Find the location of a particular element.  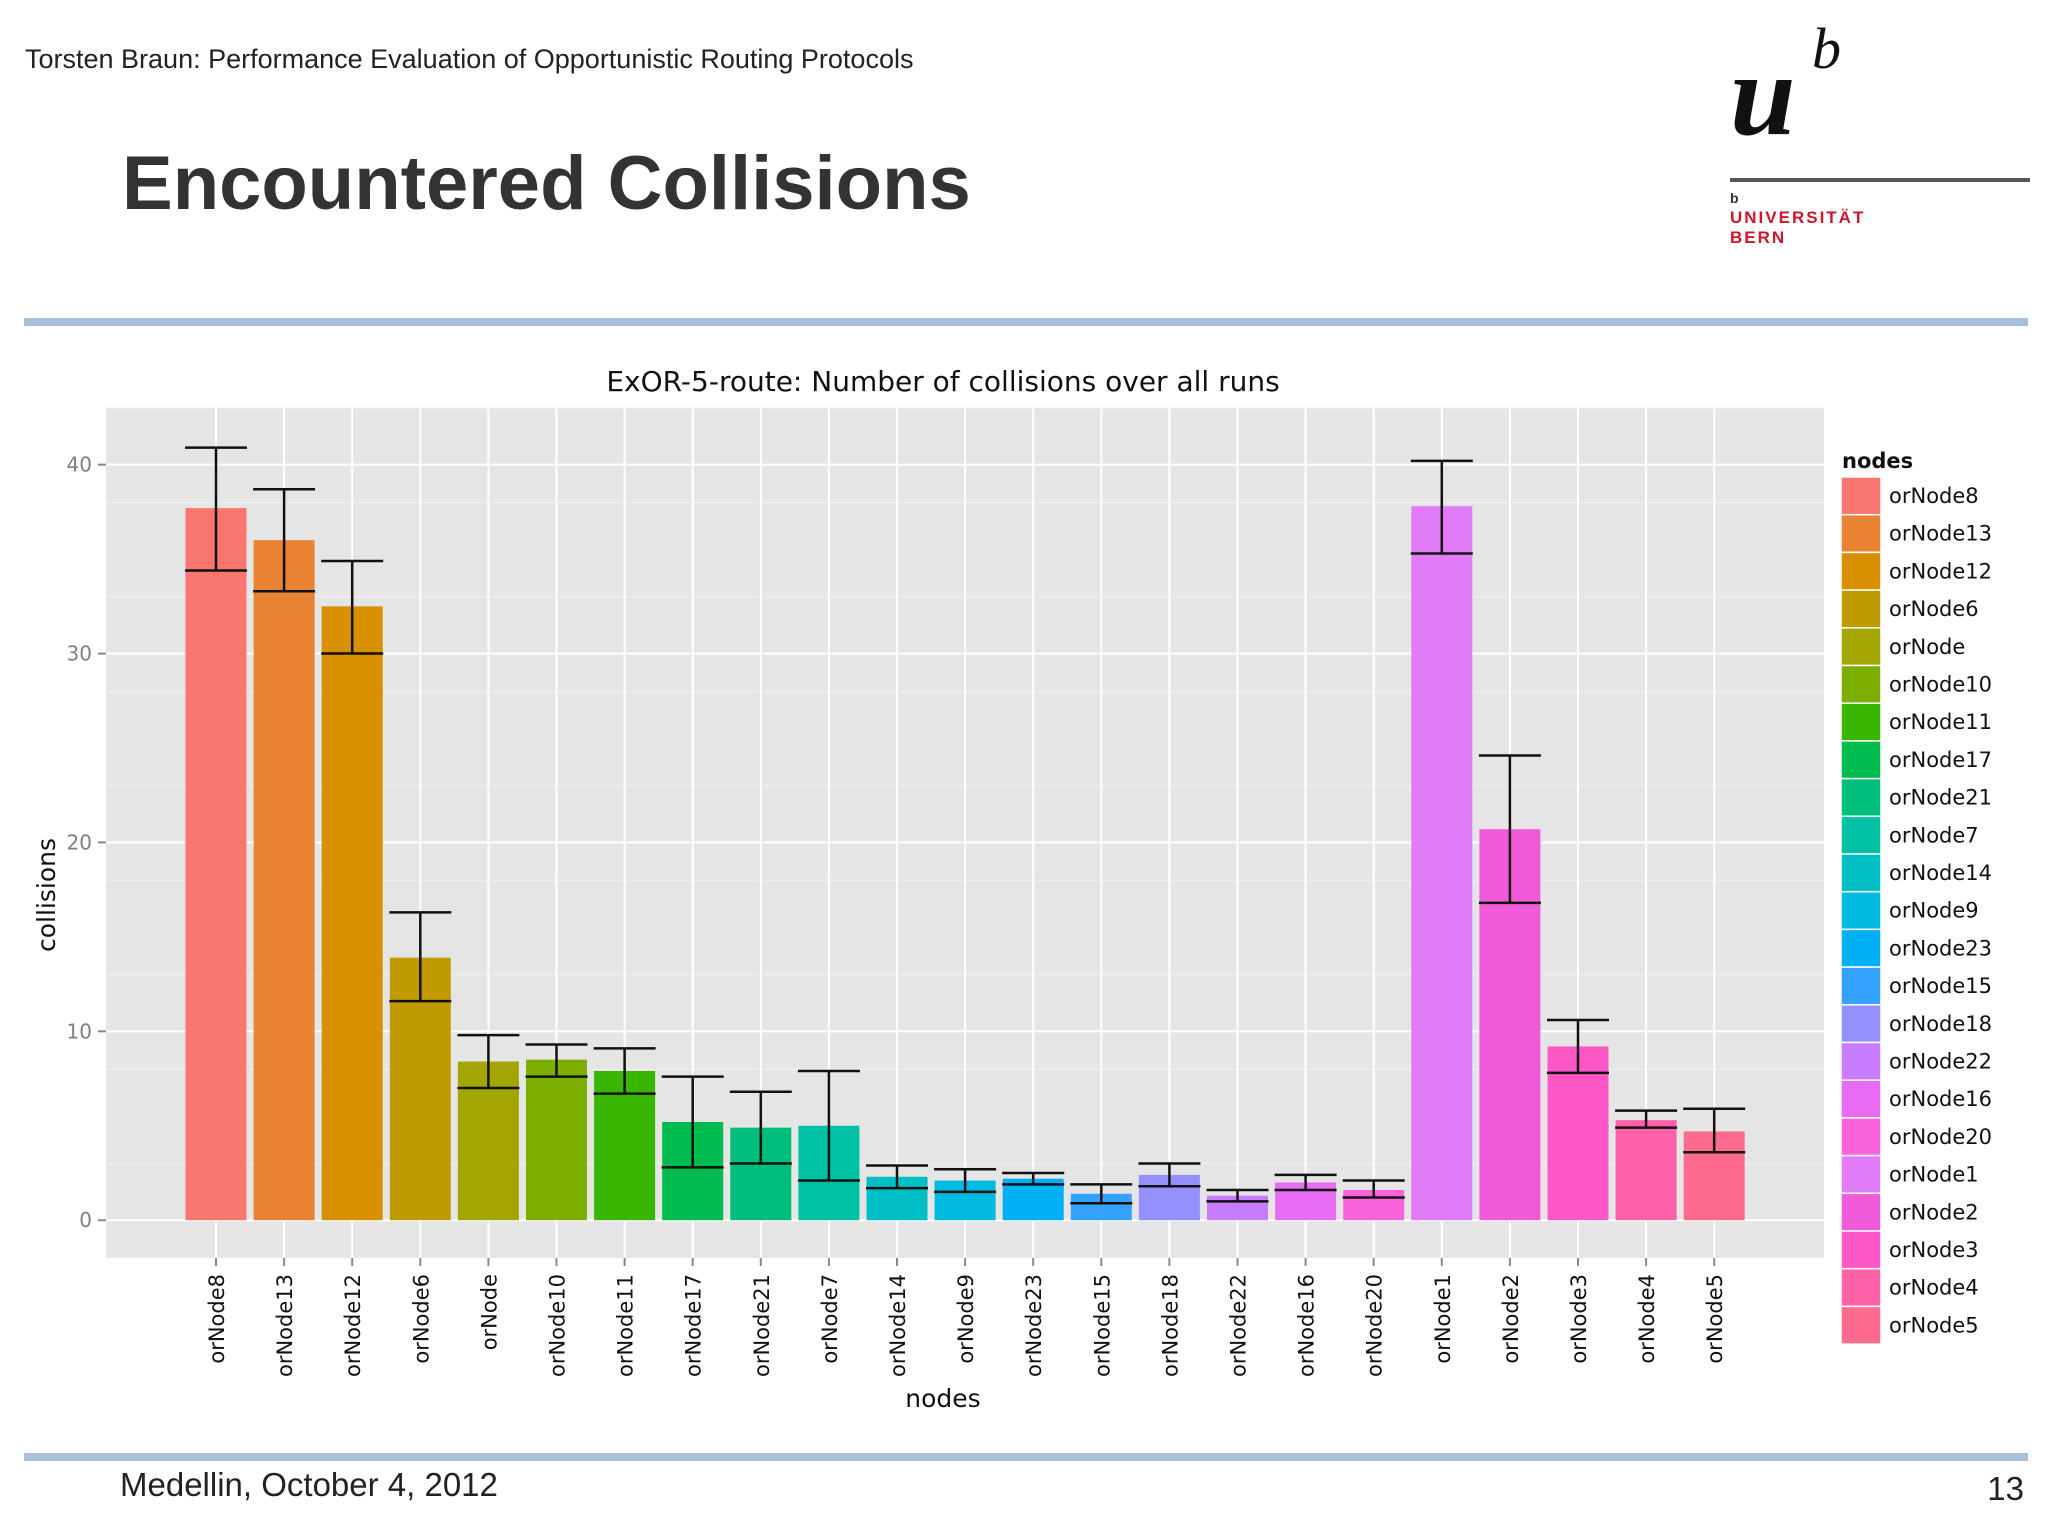

legend-swatch-orNode18 is located at coordinates (1861, 1024).